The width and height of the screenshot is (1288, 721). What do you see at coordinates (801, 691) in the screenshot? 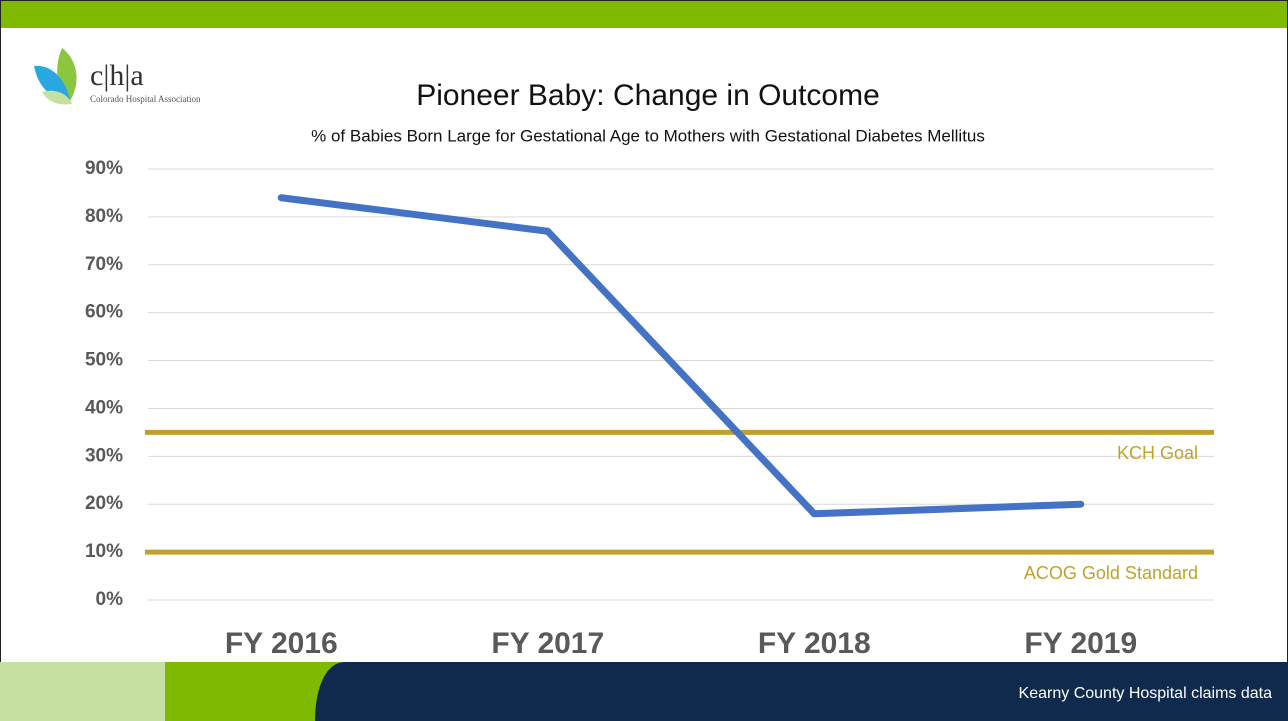
I see `footer-band` at bounding box center [801, 691].